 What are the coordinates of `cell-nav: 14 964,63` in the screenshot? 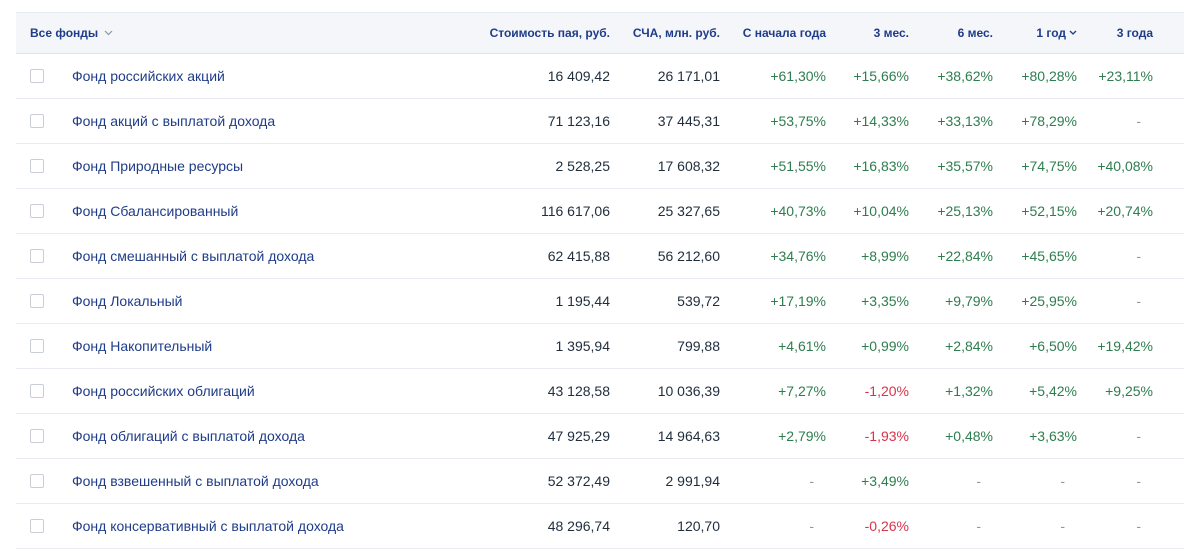 It's located at (688, 436).